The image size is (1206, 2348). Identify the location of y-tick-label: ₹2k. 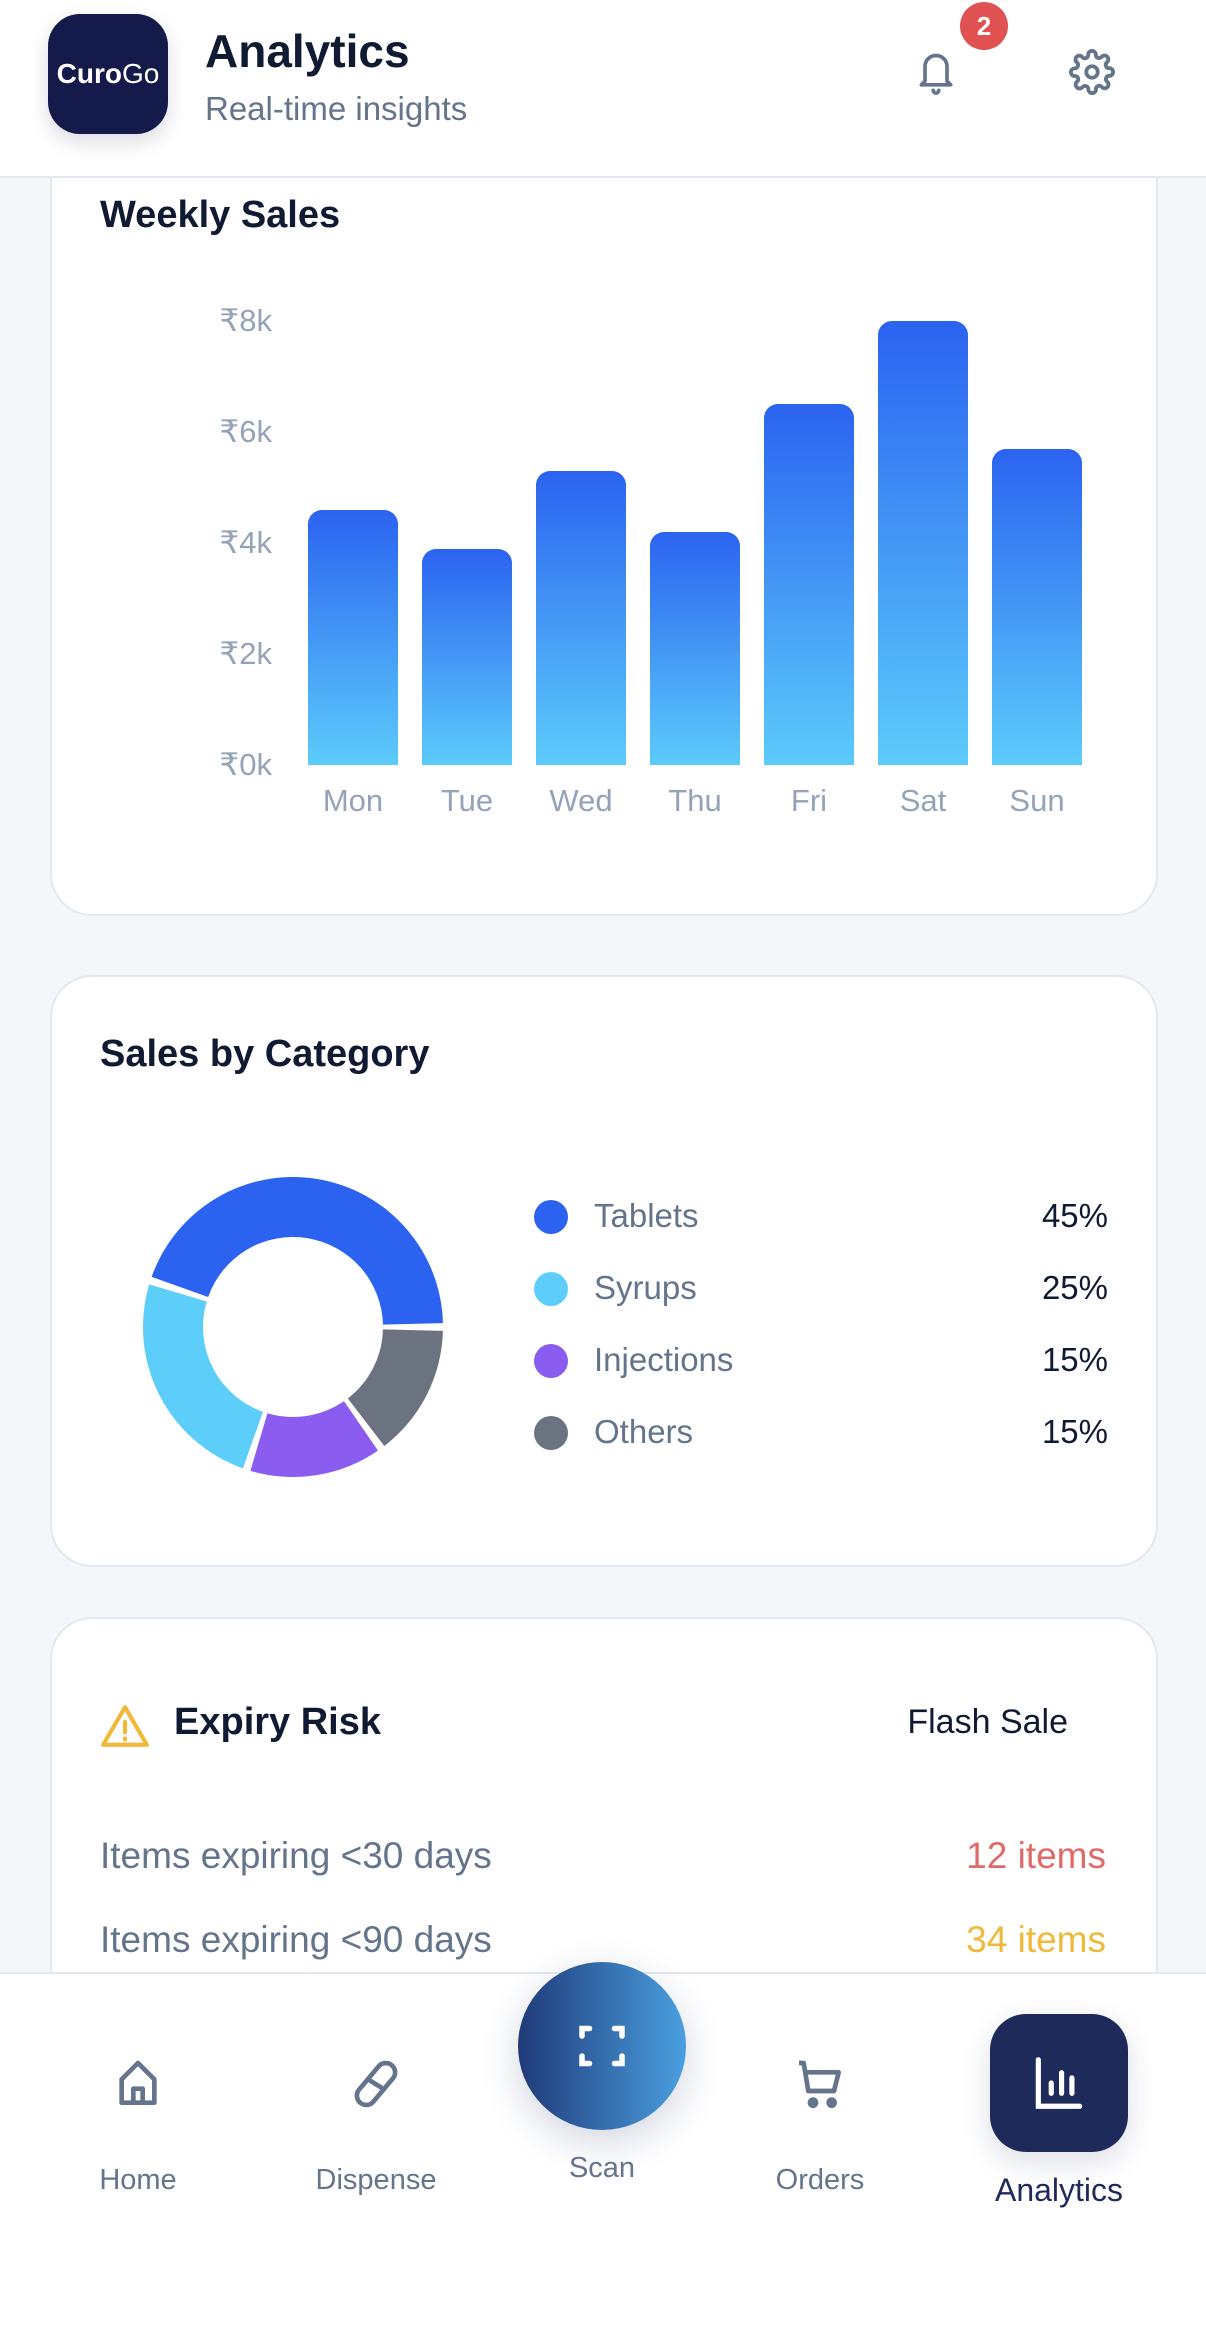
(245, 653).